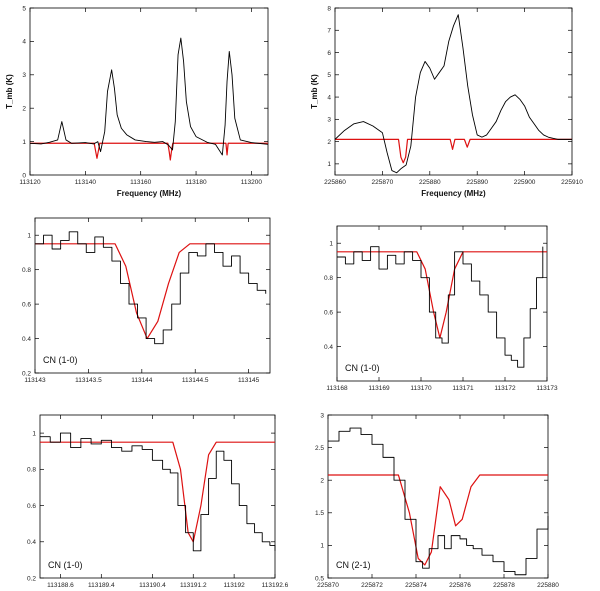  What do you see at coordinates (319, 578) in the screenshot?
I see `y-tick-label: 0.5` at bounding box center [319, 578].